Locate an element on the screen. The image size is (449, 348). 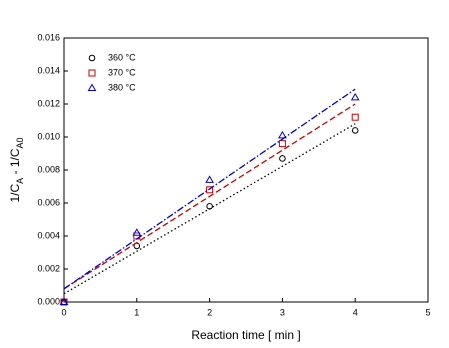
x-tick-label: 1 is located at coordinates (136, 312).